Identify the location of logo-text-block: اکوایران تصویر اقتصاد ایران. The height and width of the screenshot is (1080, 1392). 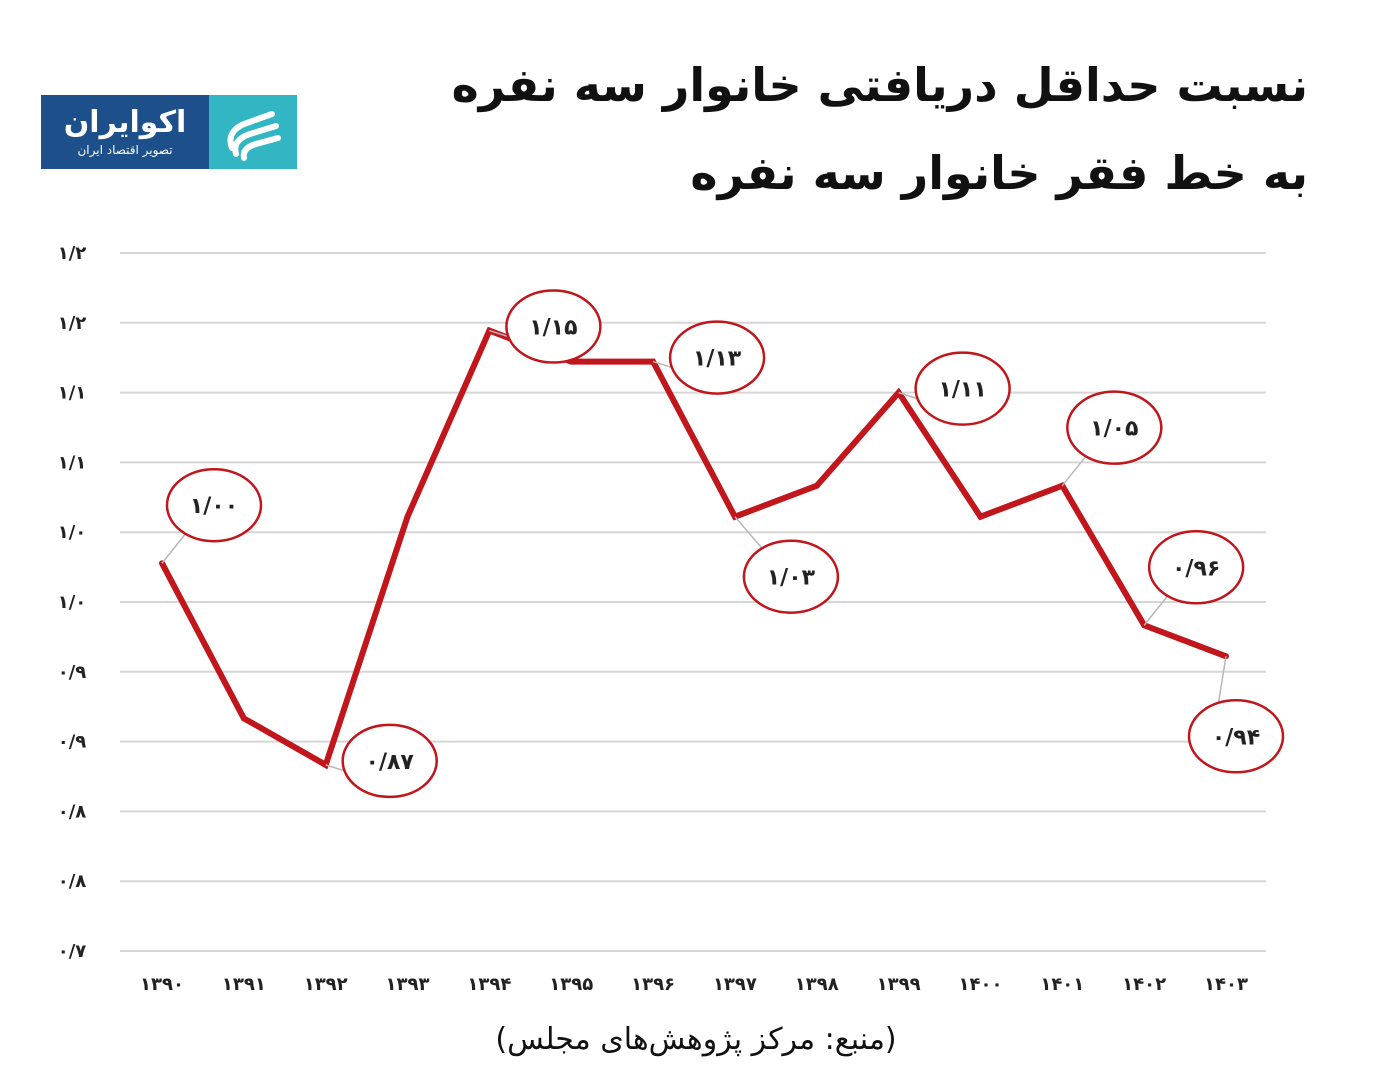
(125, 132).